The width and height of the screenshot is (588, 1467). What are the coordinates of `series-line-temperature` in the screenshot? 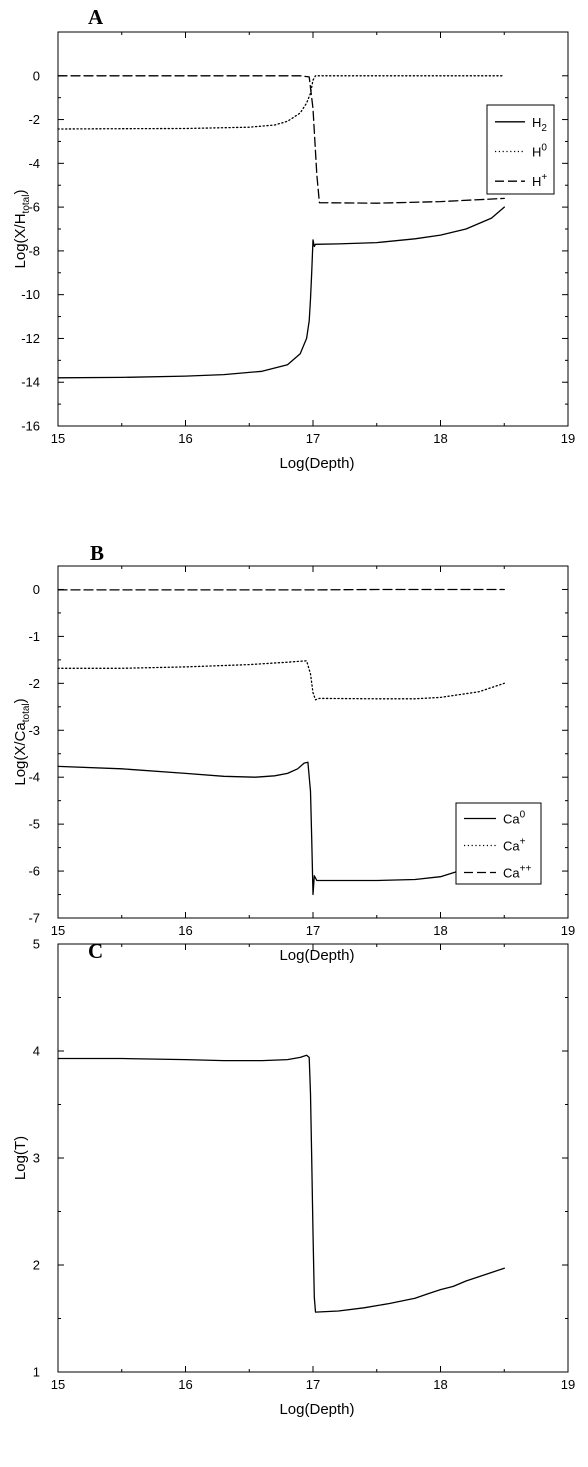 It's located at (281, 1183).